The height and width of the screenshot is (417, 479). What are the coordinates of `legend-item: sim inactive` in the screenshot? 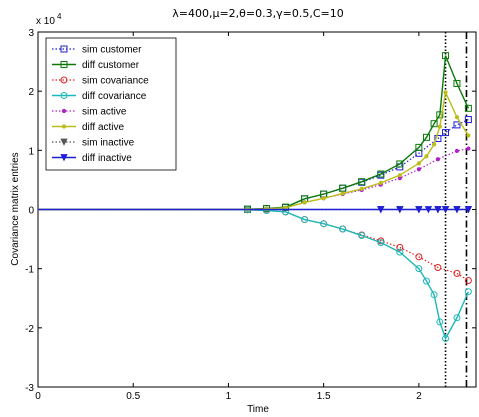 It's located at (93, 143).